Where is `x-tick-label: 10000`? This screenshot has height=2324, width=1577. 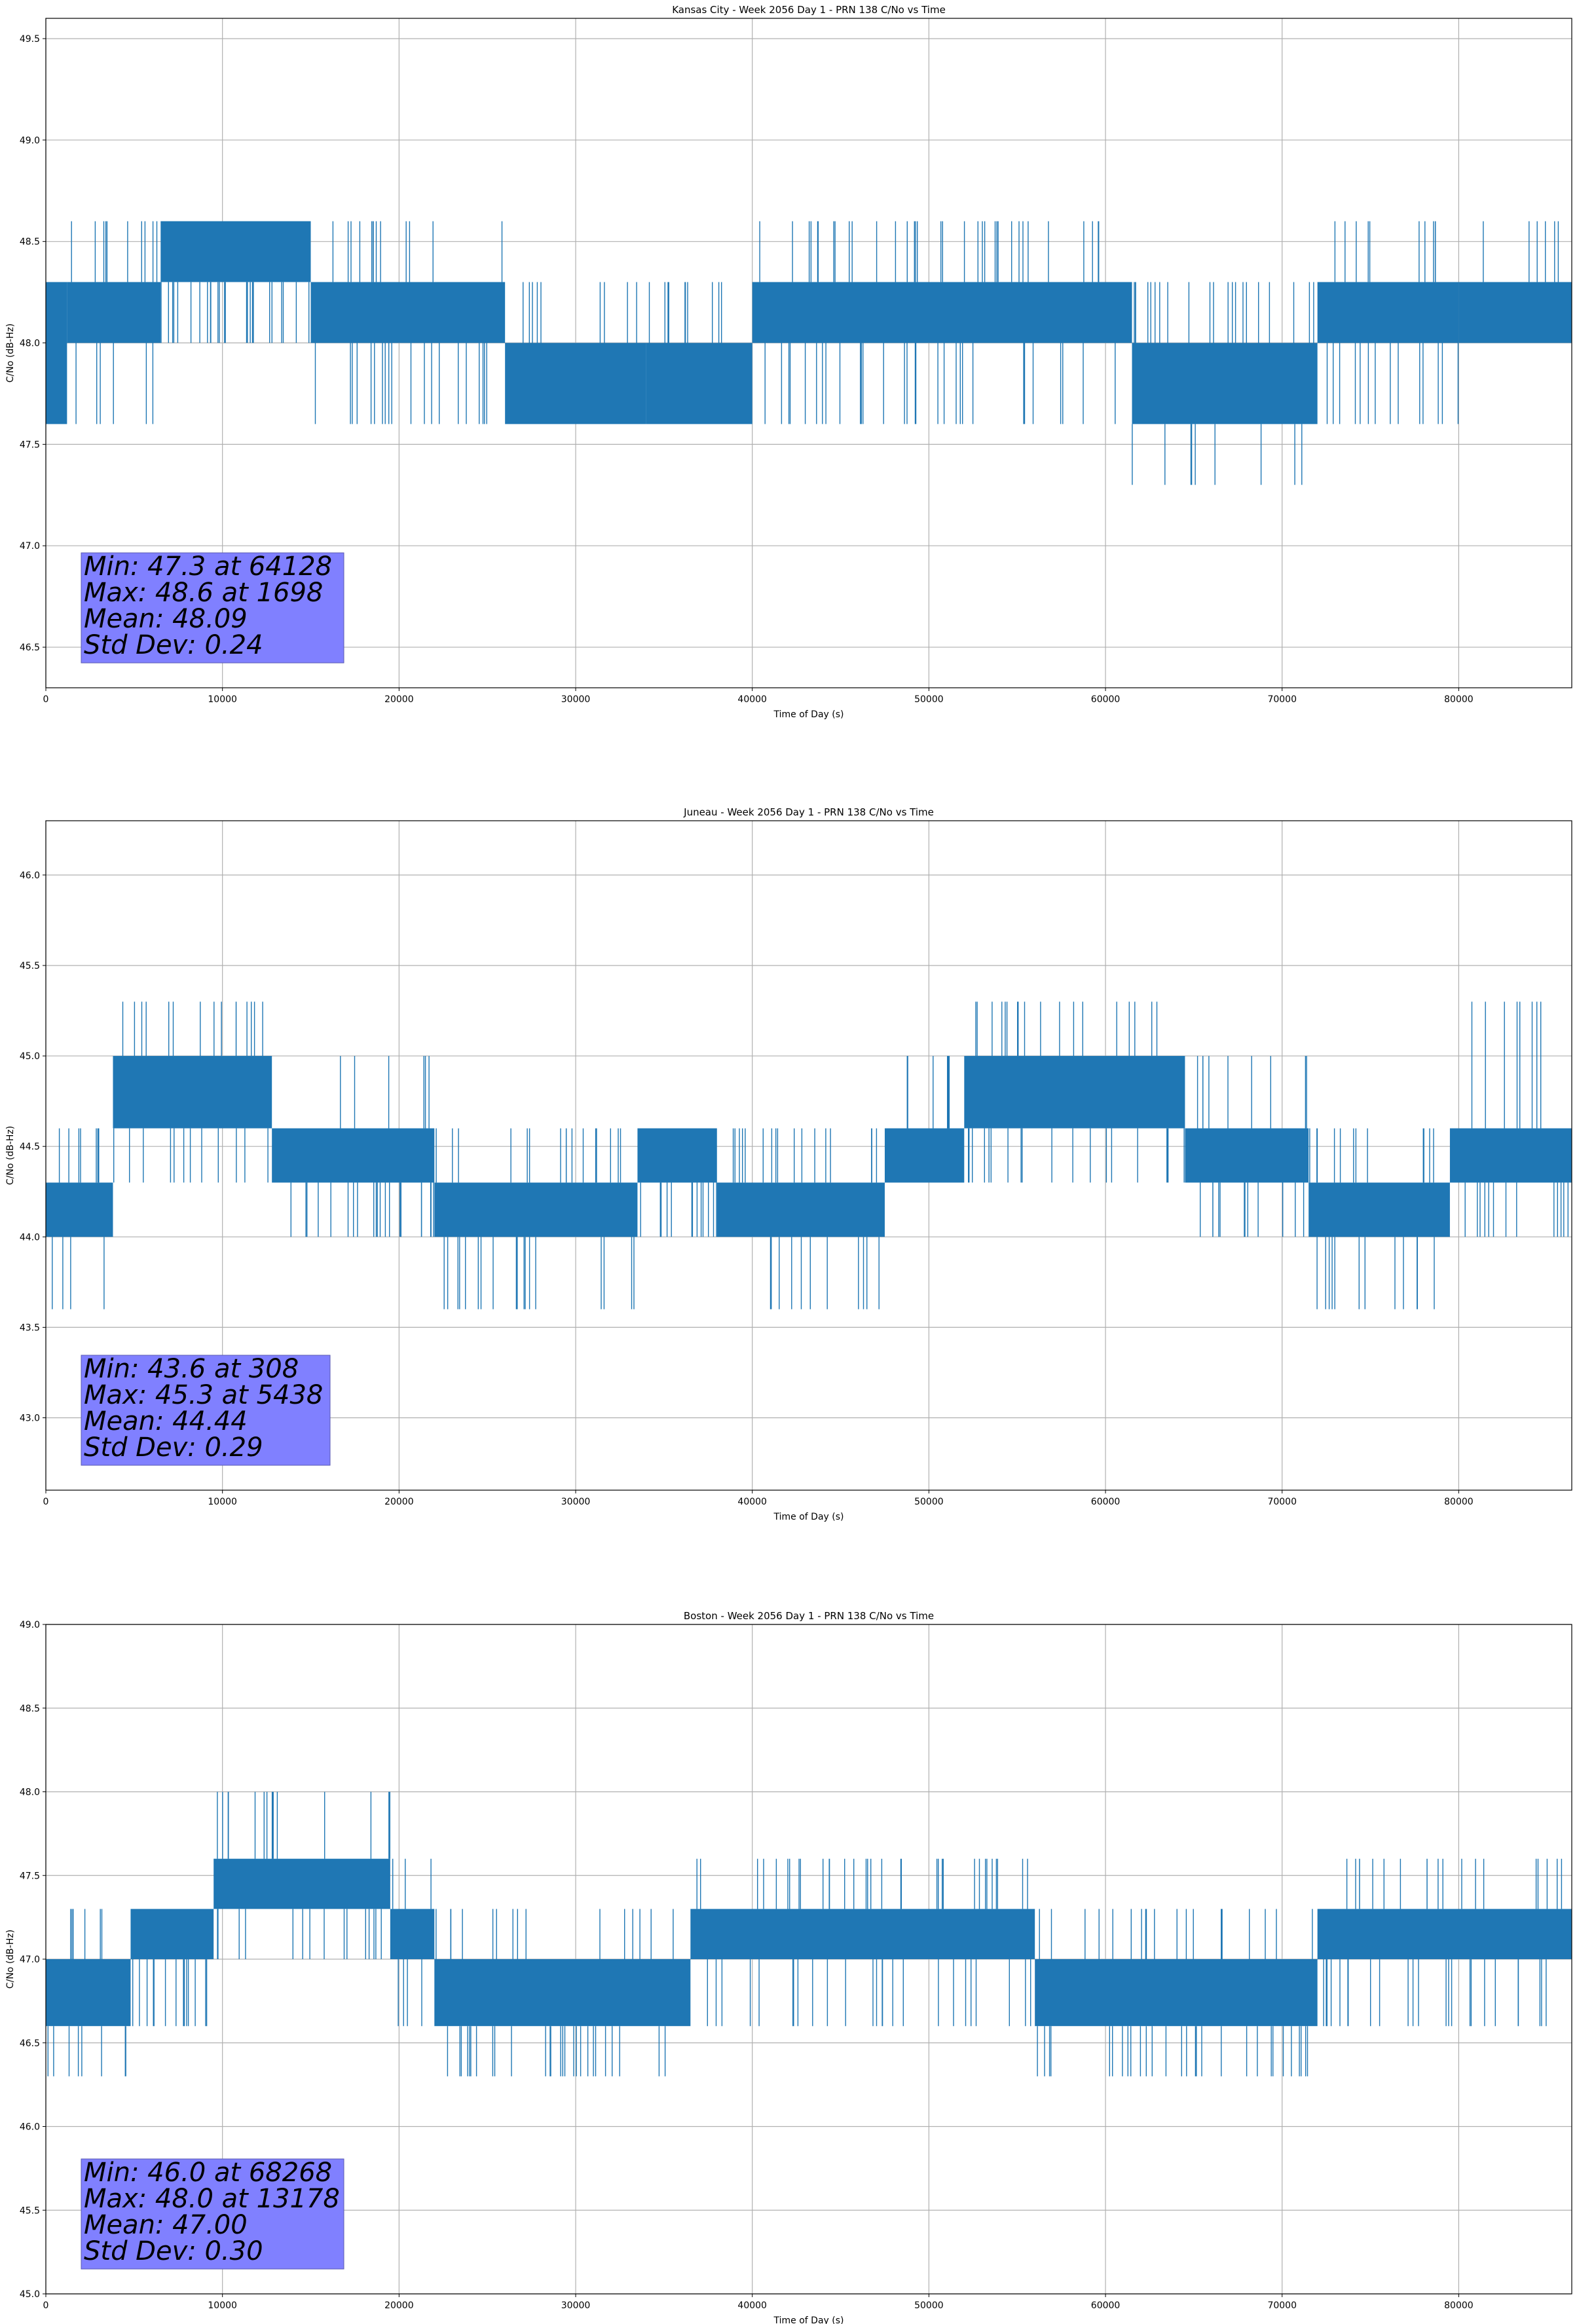
x-tick-label: 10000 is located at coordinates (222, 699).